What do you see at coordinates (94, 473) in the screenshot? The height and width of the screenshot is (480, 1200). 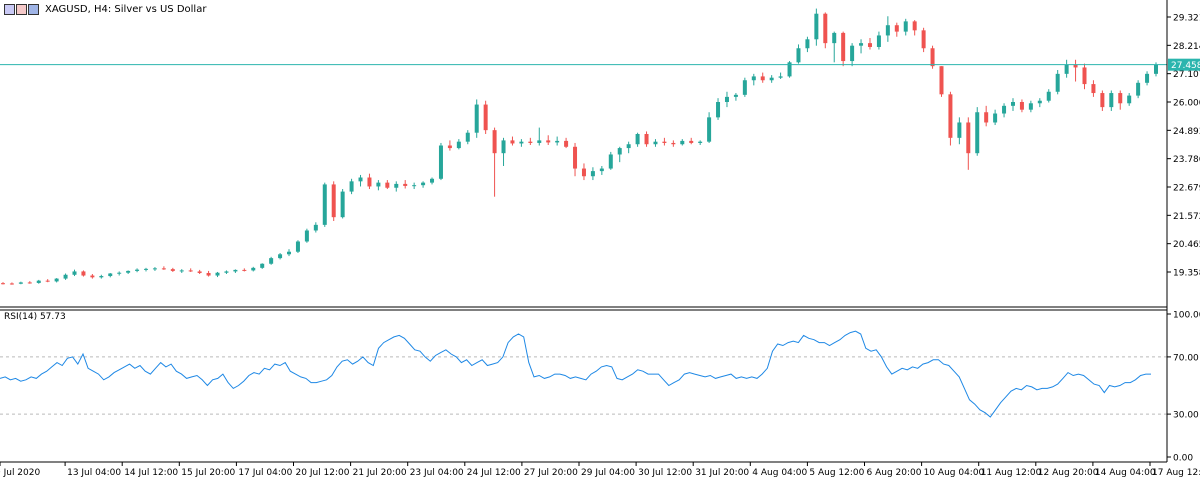 I see `time-tick-label: 13 Jul 04:00` at bounding box center [94, 473].